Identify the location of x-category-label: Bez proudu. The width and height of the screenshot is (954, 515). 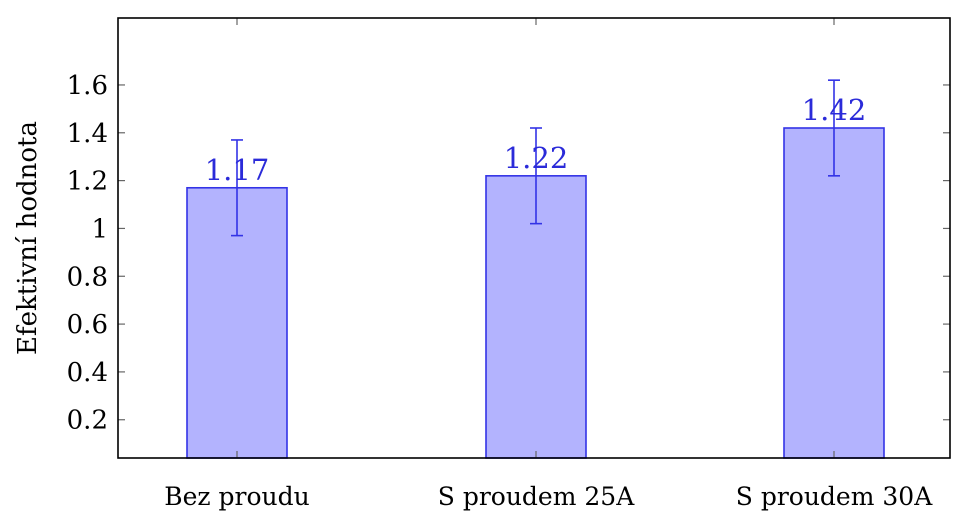
(237, 496).